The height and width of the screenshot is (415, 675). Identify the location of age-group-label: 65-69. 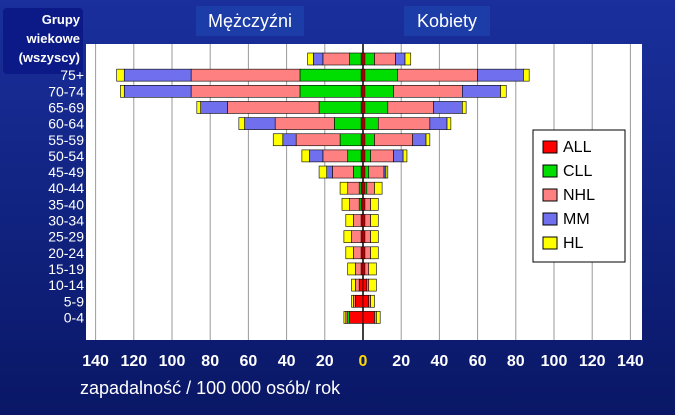
(66, 107).